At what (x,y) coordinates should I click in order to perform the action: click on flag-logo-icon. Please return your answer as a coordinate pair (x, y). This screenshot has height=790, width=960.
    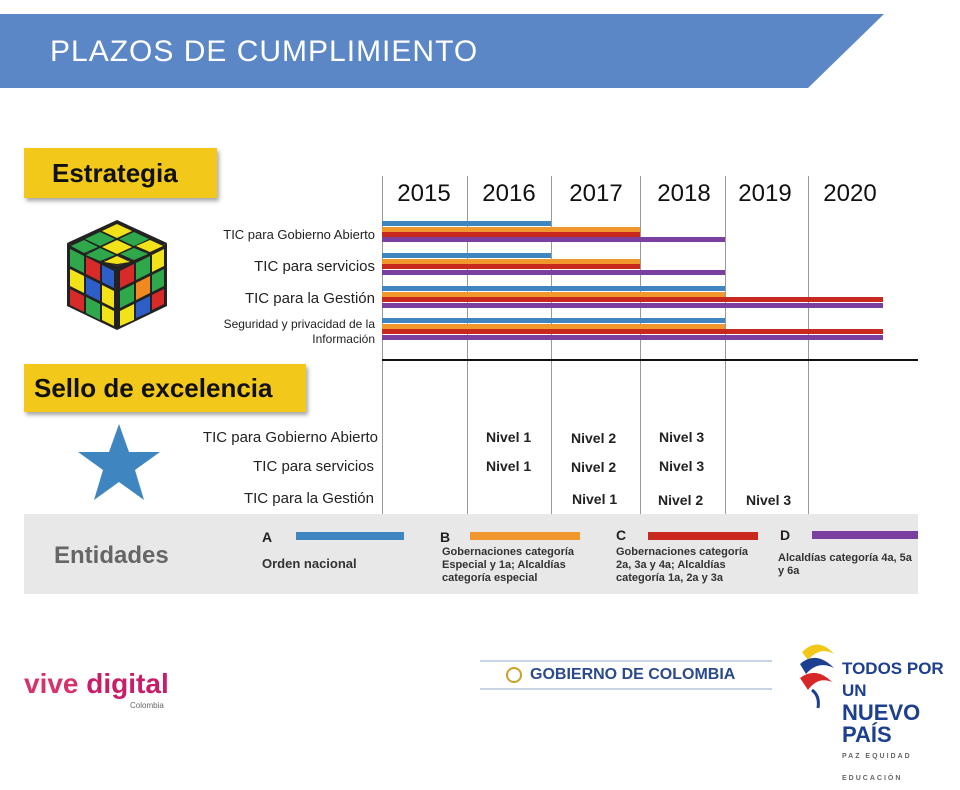
    Looking at the image, I should click on (817, 676).